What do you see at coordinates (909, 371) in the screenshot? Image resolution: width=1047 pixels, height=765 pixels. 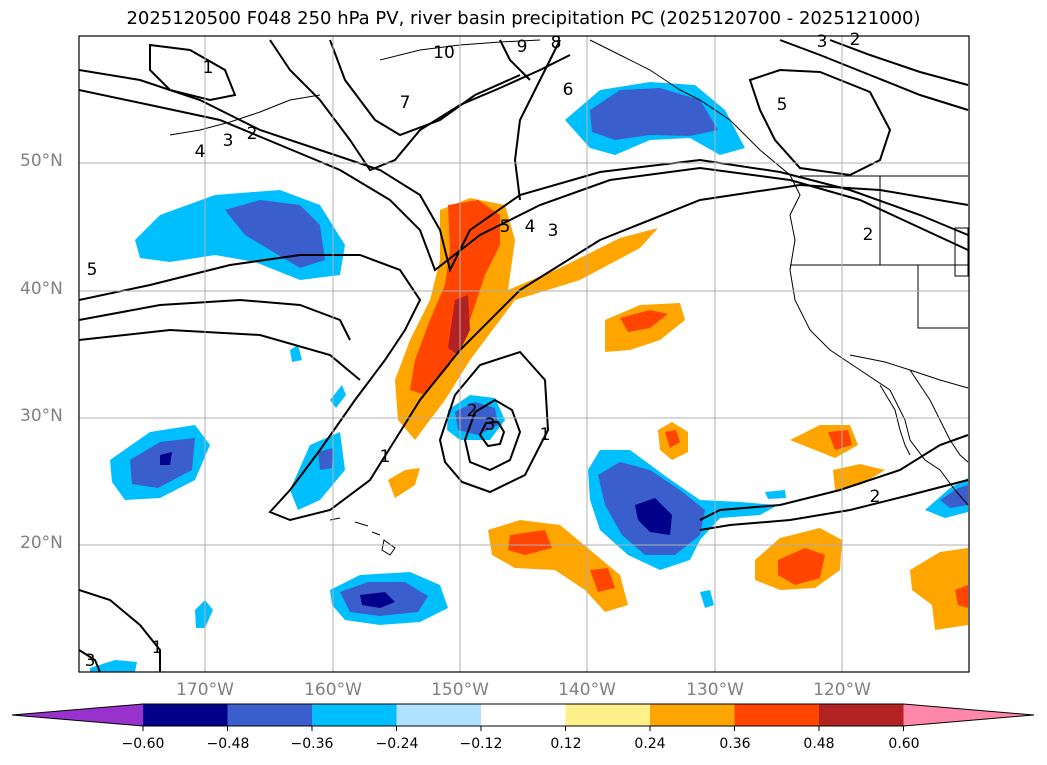 I see `us-mexico-border` at bounding box center [909, 371].